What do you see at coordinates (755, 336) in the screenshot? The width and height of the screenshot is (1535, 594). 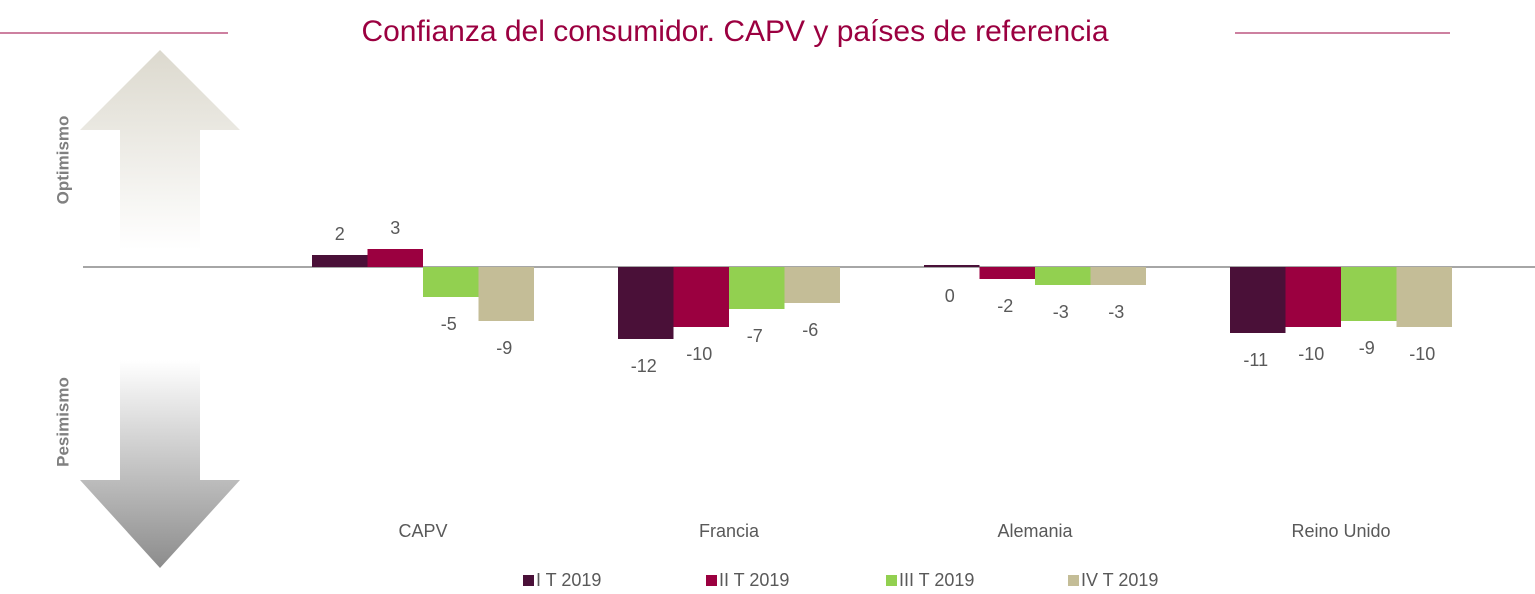 I see `data-label: -7` at bounding box center [755, 336].